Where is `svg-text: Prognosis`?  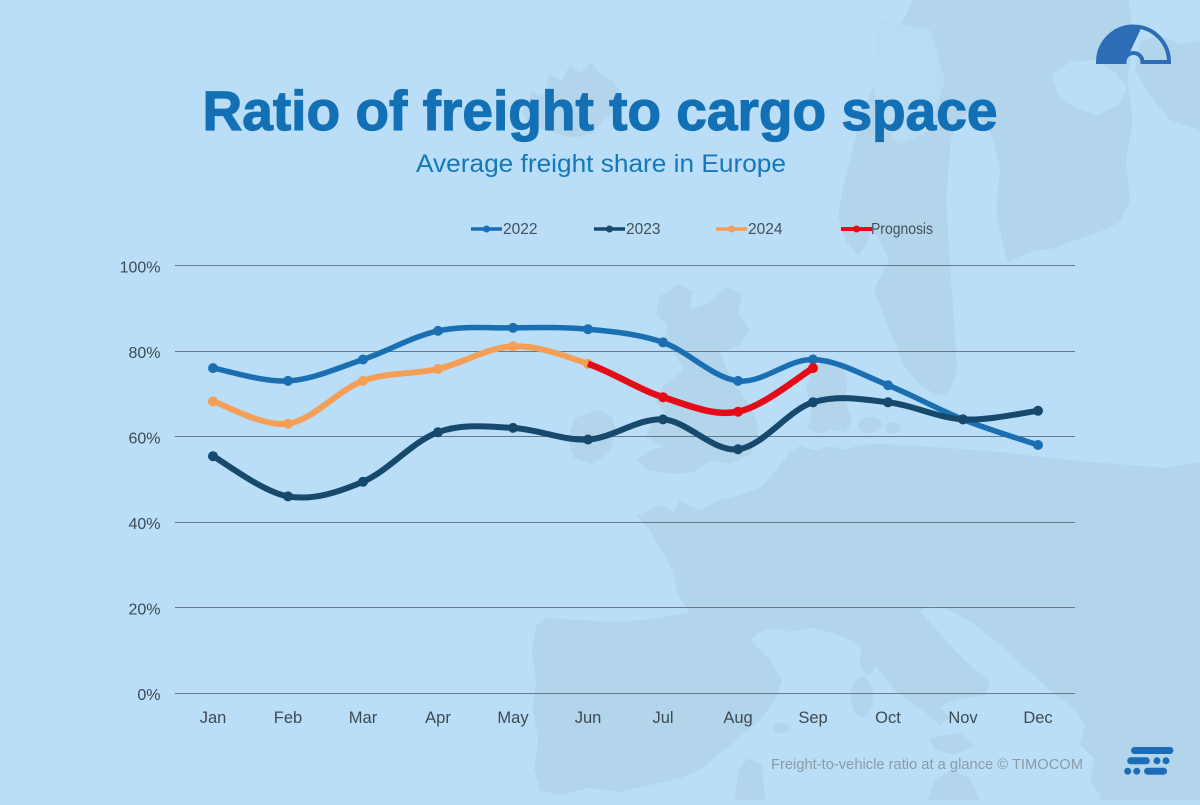 svg-text: Prognosis is located at coordinates (902, 229).